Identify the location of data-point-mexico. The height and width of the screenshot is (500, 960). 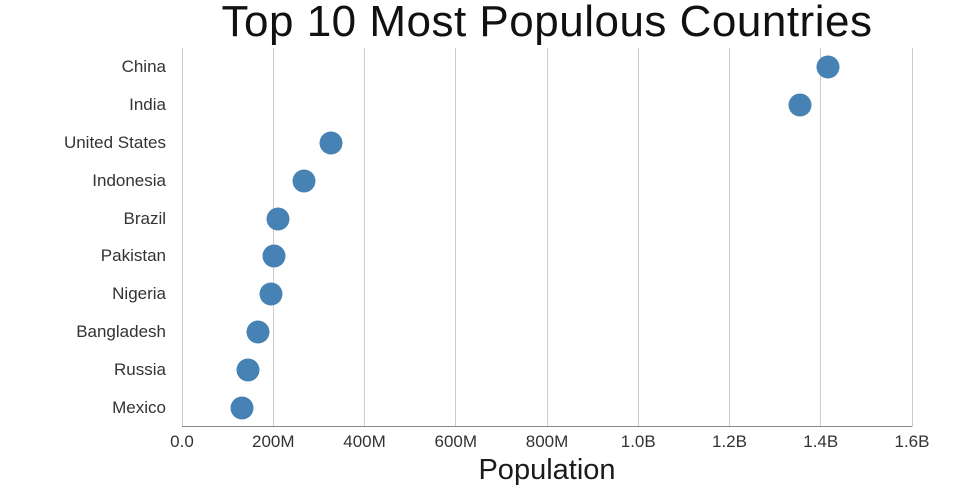
(242, 408).